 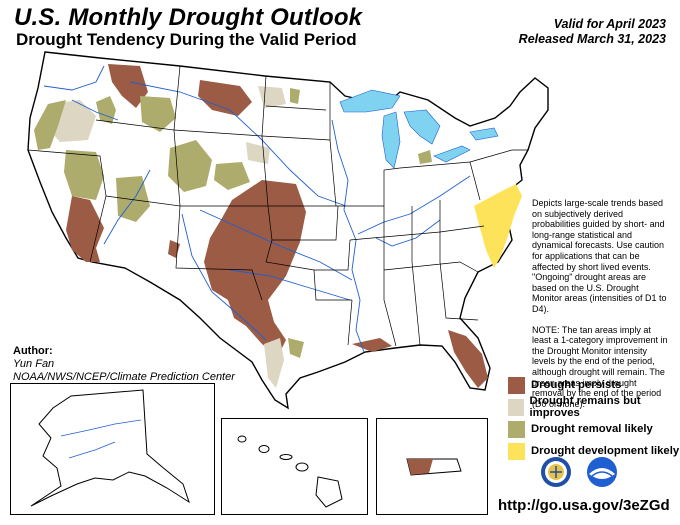 I want to click on agency-logos, so click(x=579, y=472).